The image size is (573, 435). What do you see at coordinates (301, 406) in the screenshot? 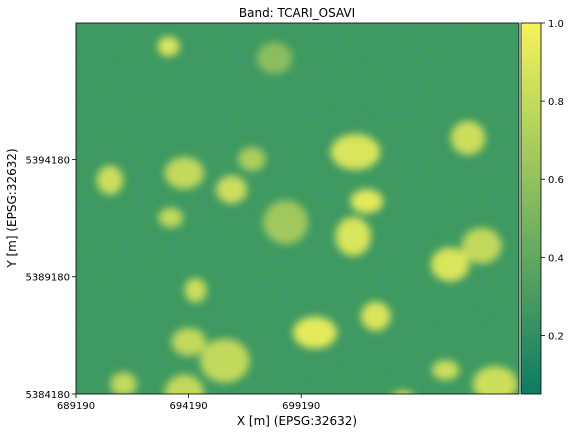
I see `x-tick-label: 699190` at bounding box center [301, 406].